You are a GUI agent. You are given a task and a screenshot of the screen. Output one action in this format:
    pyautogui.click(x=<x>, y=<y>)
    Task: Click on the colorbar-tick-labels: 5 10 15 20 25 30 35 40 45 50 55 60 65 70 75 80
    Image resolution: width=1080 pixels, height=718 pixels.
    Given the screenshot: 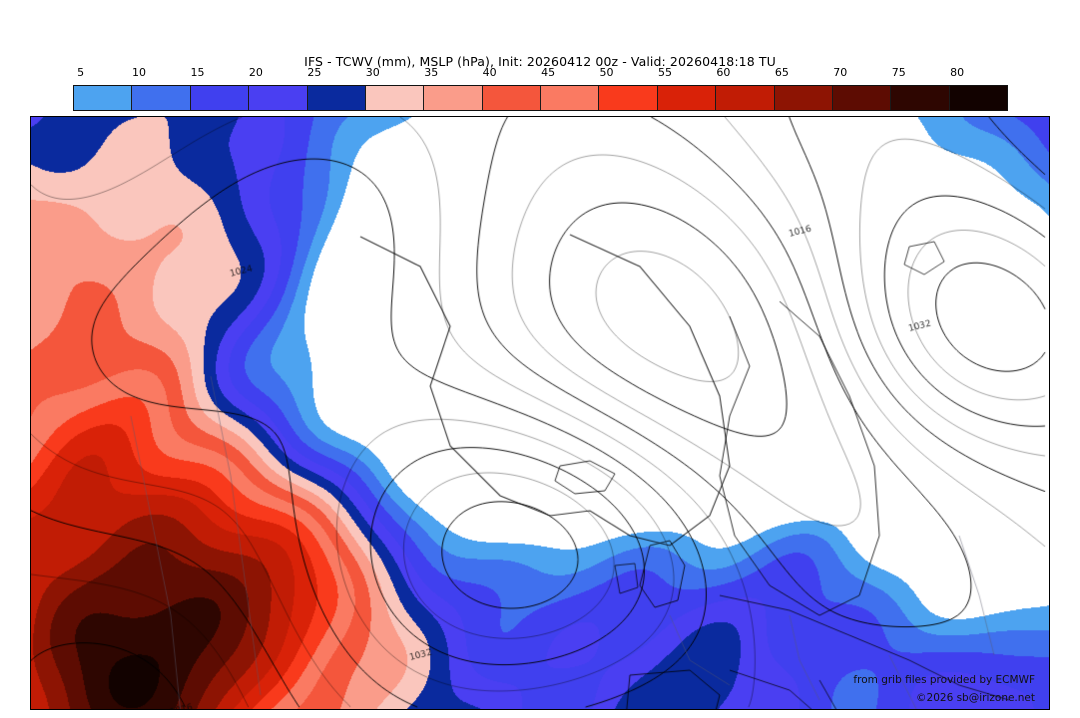 What is the action you would take?
    pyautogui.click(x=540, y=74)
    